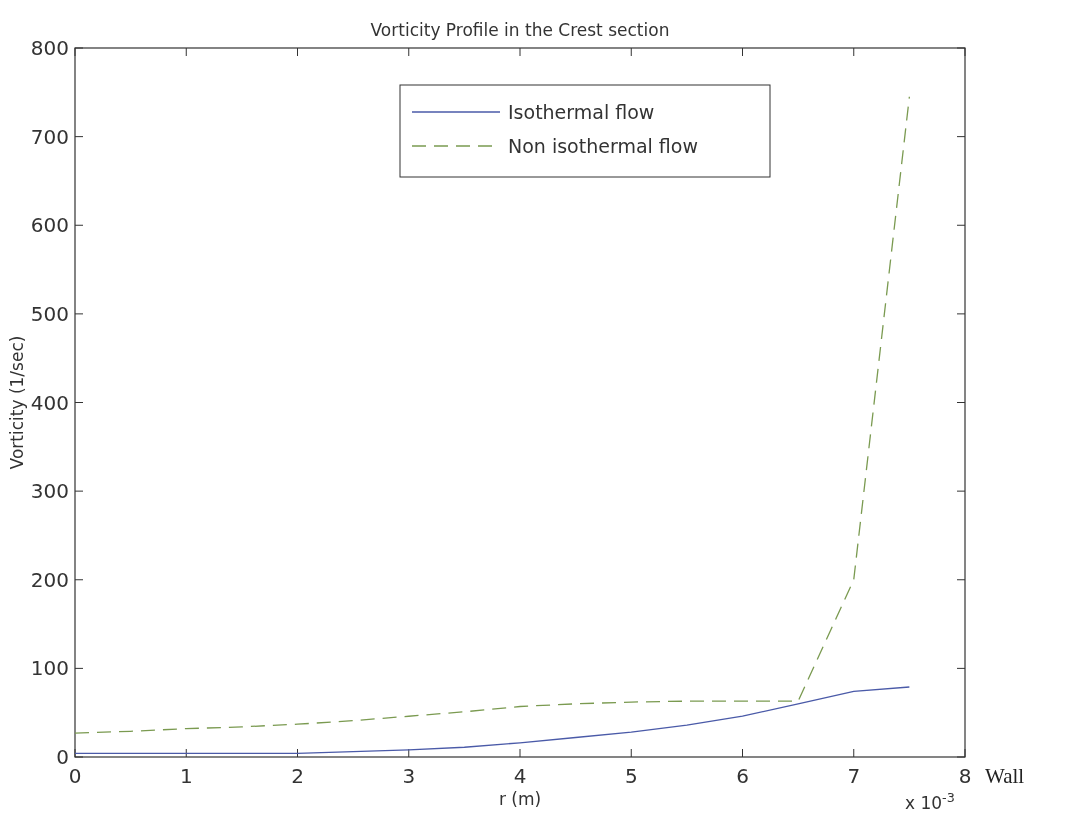  What do you see at coordinates (409, 776) in the screenshot?
I see `x-tick-label: 3` at bounding box center [409, 776].